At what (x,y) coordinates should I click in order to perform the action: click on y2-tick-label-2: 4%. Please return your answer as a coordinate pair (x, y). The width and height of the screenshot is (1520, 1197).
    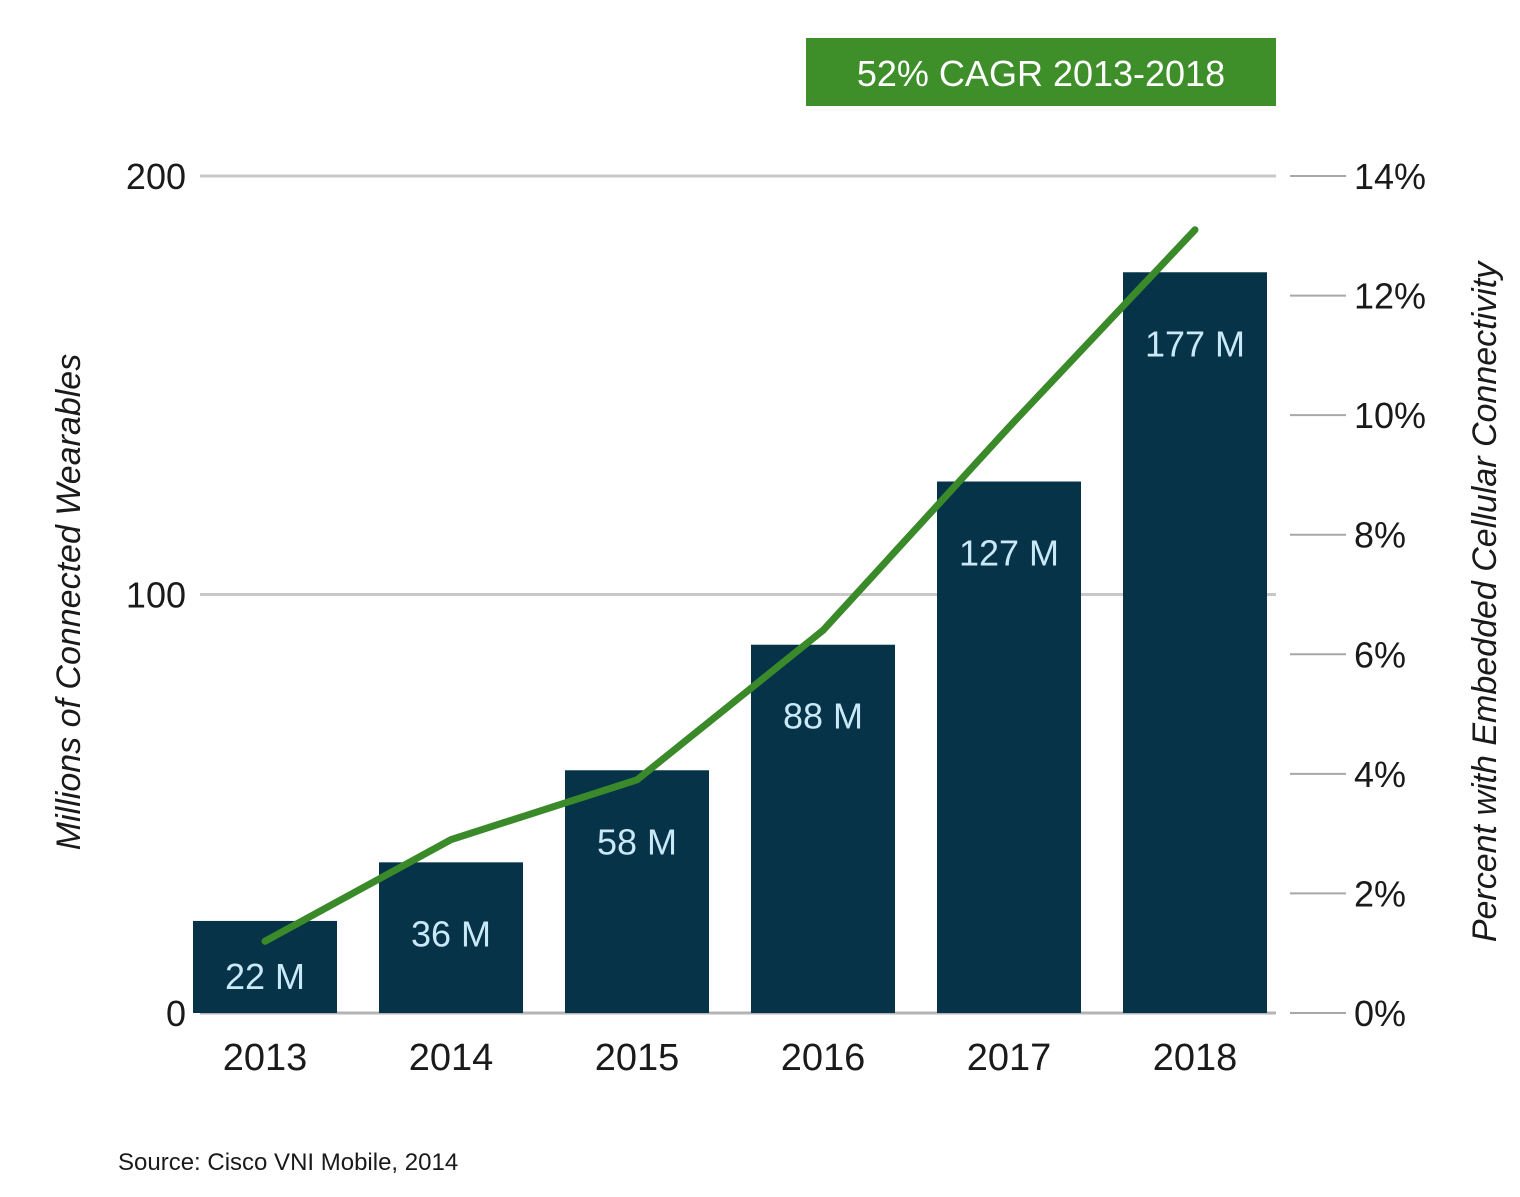
    Looking at the image, I should click on (1380, 774).